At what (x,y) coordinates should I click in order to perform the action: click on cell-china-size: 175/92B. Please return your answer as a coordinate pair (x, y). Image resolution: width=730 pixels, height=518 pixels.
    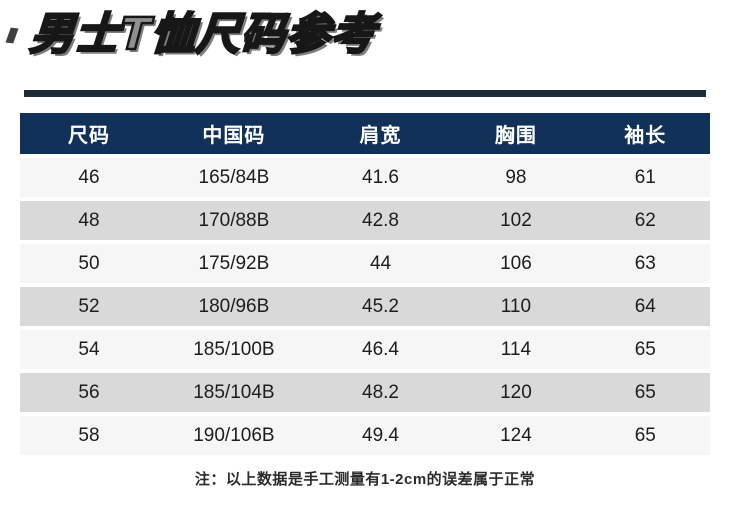
    Looking at the image, I should click on (234, 263).